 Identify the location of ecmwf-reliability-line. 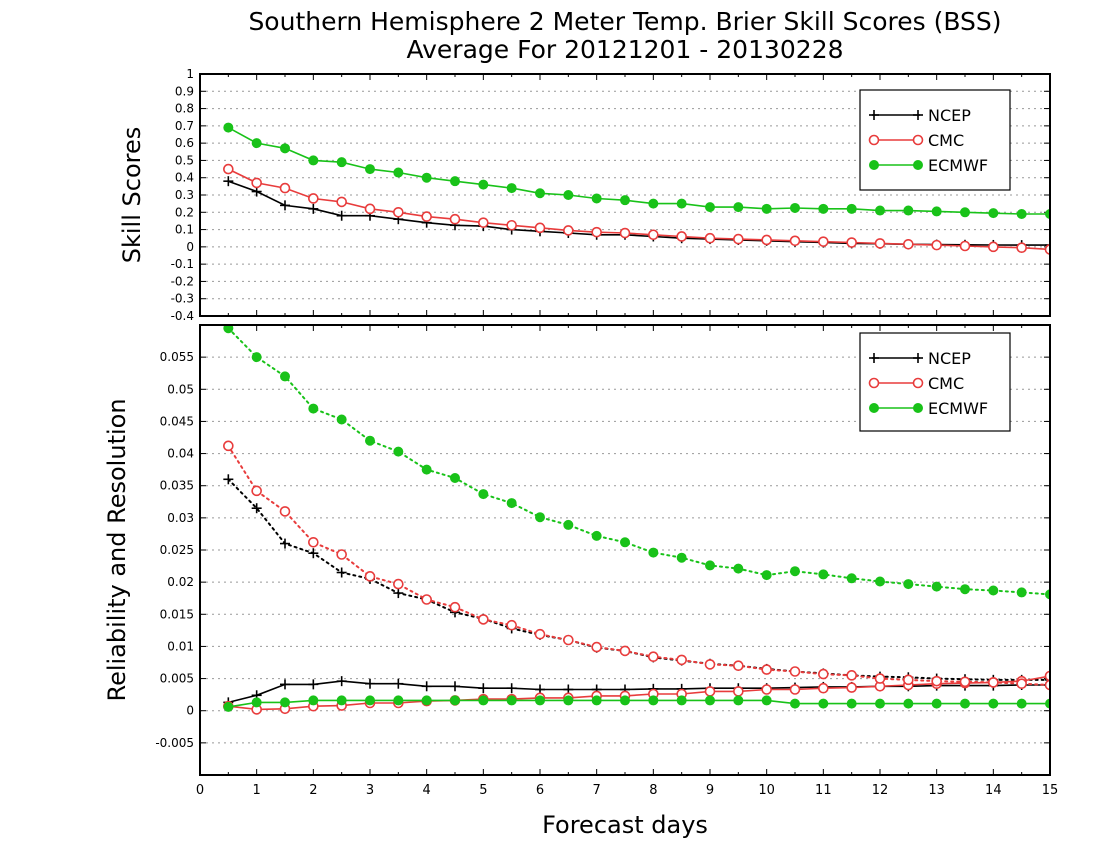
(639, 703).